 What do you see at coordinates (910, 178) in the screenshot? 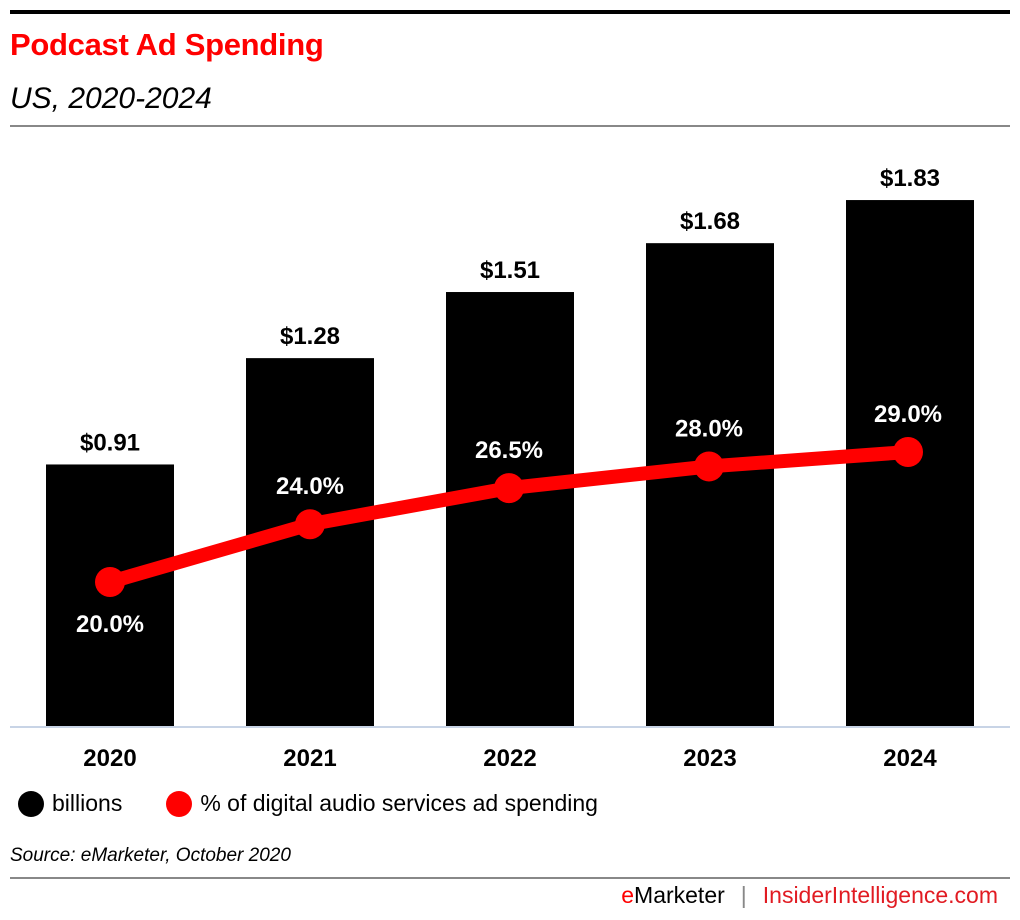
I see `bar-value-label: $1.83` at bounding box center [910, 178].